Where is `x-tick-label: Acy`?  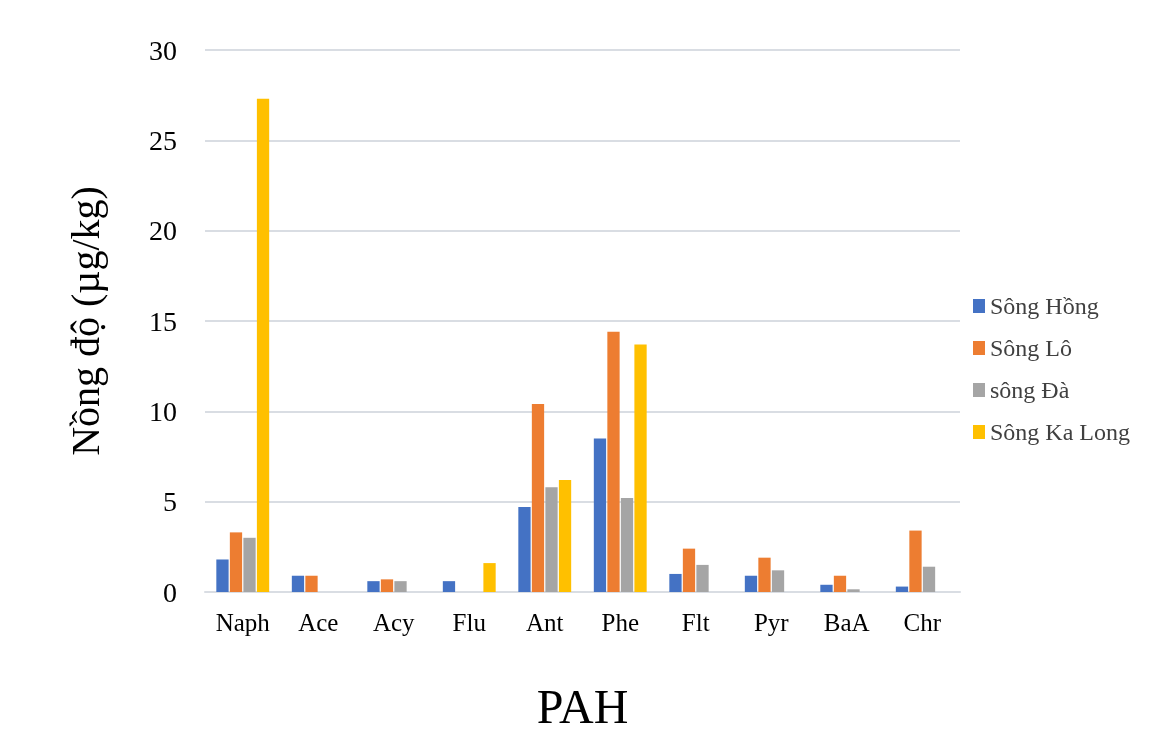
x-tick-label: Acy is located at coordinates (394, 622).